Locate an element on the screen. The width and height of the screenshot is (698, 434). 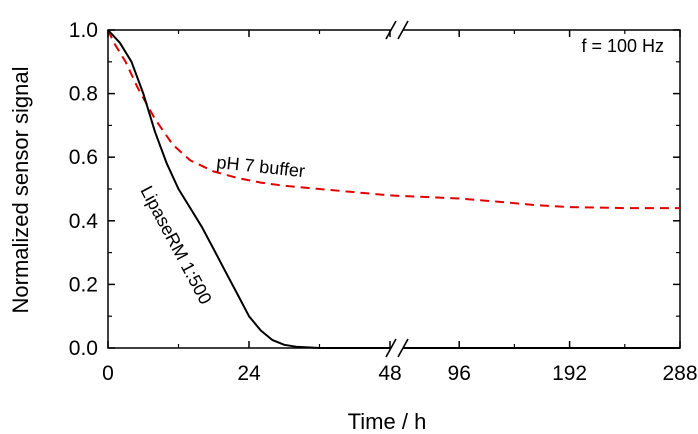
x-tick-label: 288 is located at coordinates (679, 373).